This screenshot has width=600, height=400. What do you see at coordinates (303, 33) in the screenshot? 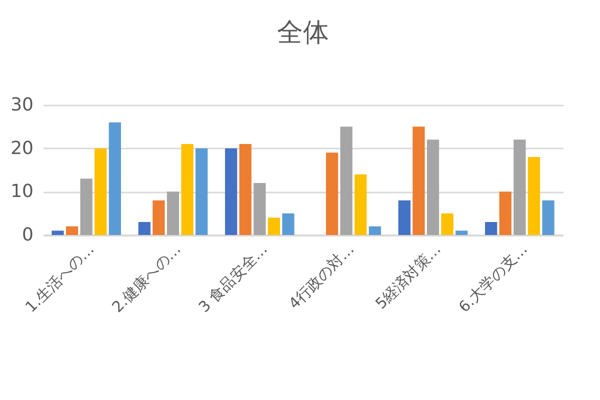
I see `chart-title: 全体` at bounding box center [303, 33].